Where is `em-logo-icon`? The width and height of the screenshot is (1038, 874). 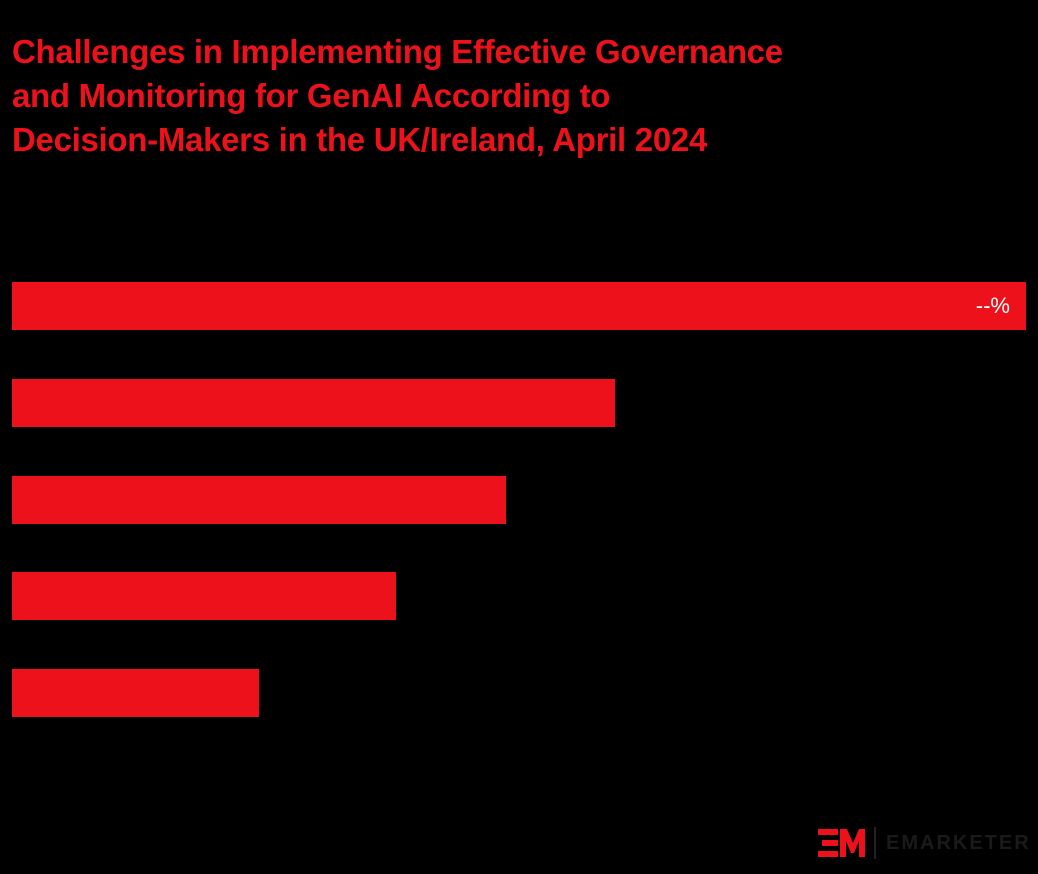 em-logo-icon is located at coordinates (841, 843).